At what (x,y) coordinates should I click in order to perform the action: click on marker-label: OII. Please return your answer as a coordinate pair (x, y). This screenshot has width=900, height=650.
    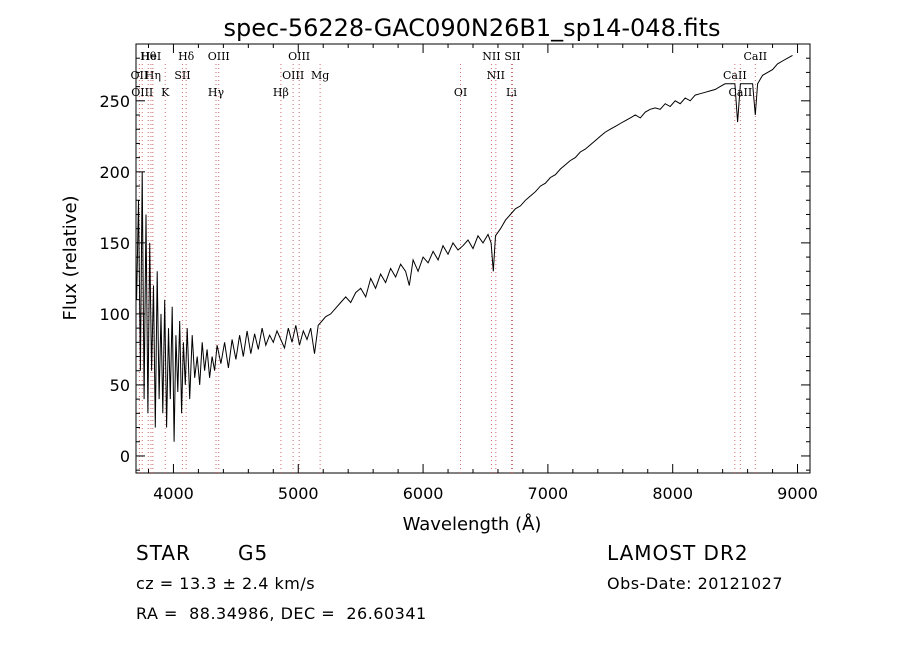
    Looking at the image, I should click on (140, 75).